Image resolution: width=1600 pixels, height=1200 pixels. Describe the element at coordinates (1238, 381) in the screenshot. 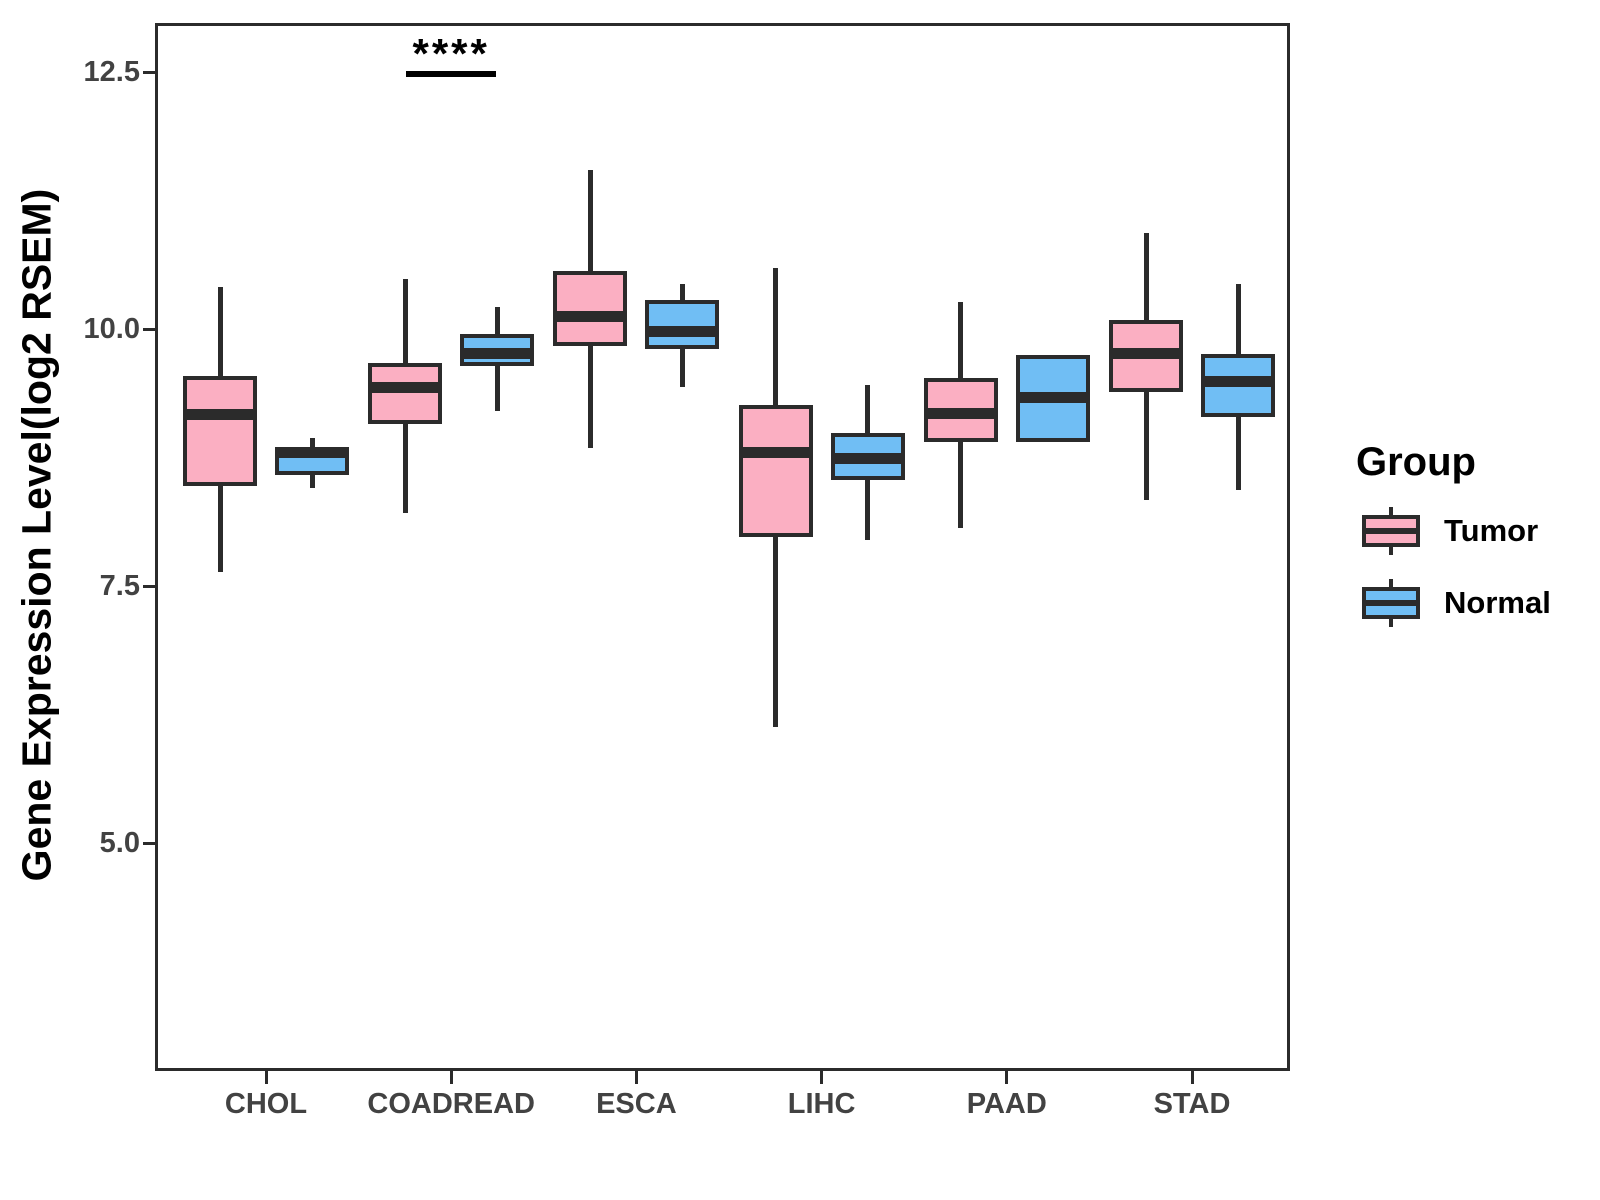

I see `median-normal-stad` at that location.